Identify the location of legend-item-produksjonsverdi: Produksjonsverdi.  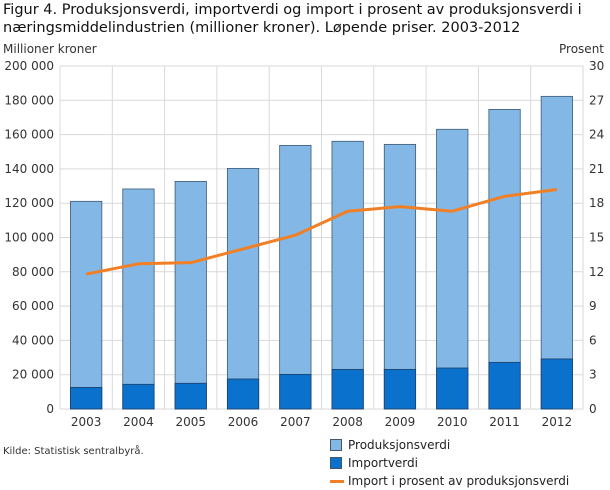
(449, 445).